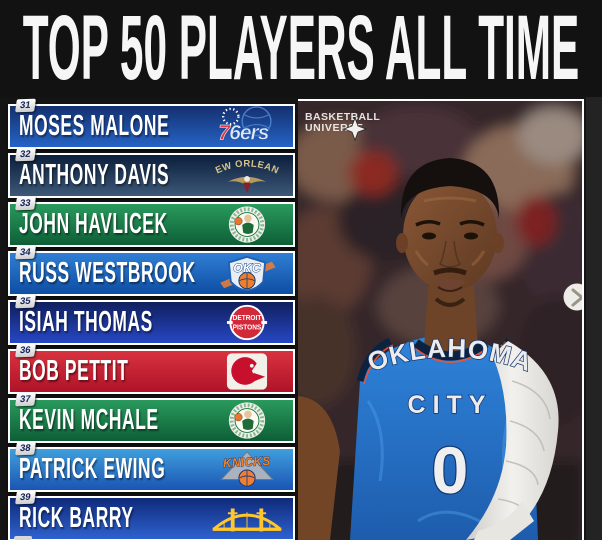 This screenshot has width=602, height=540. What do you see at coordinates (247, 327) in the screenshot?
I see `logo-text-pistons: PISTONS` at bounding box center [247, 327].